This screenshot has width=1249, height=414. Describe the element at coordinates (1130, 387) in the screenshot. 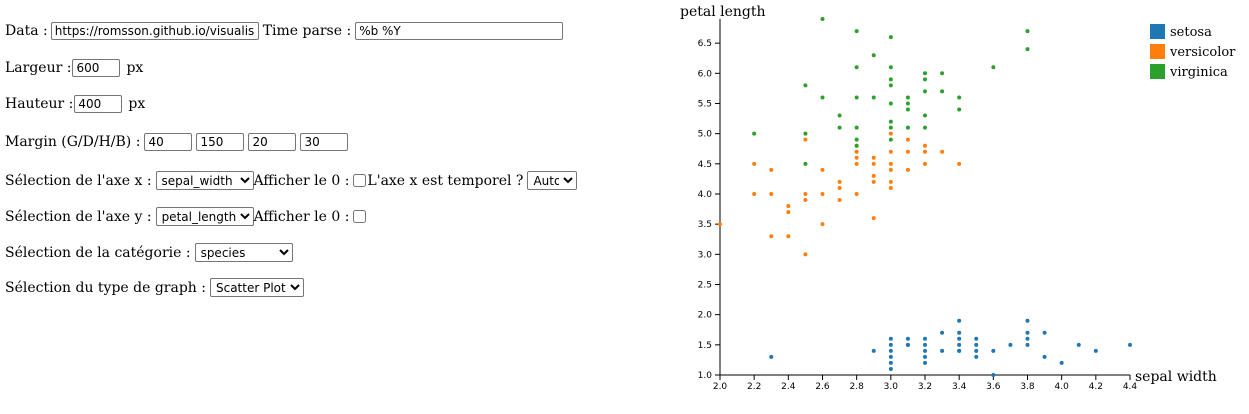

I see `x-tick-label: 4.4` at that location.